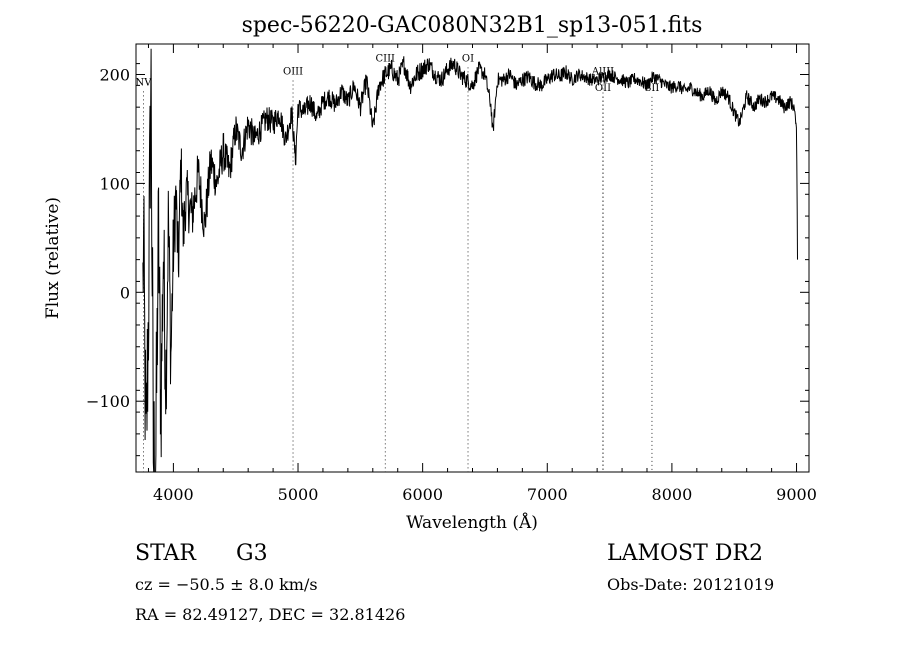  I want to click on subclass: G3, so click(252, 553).